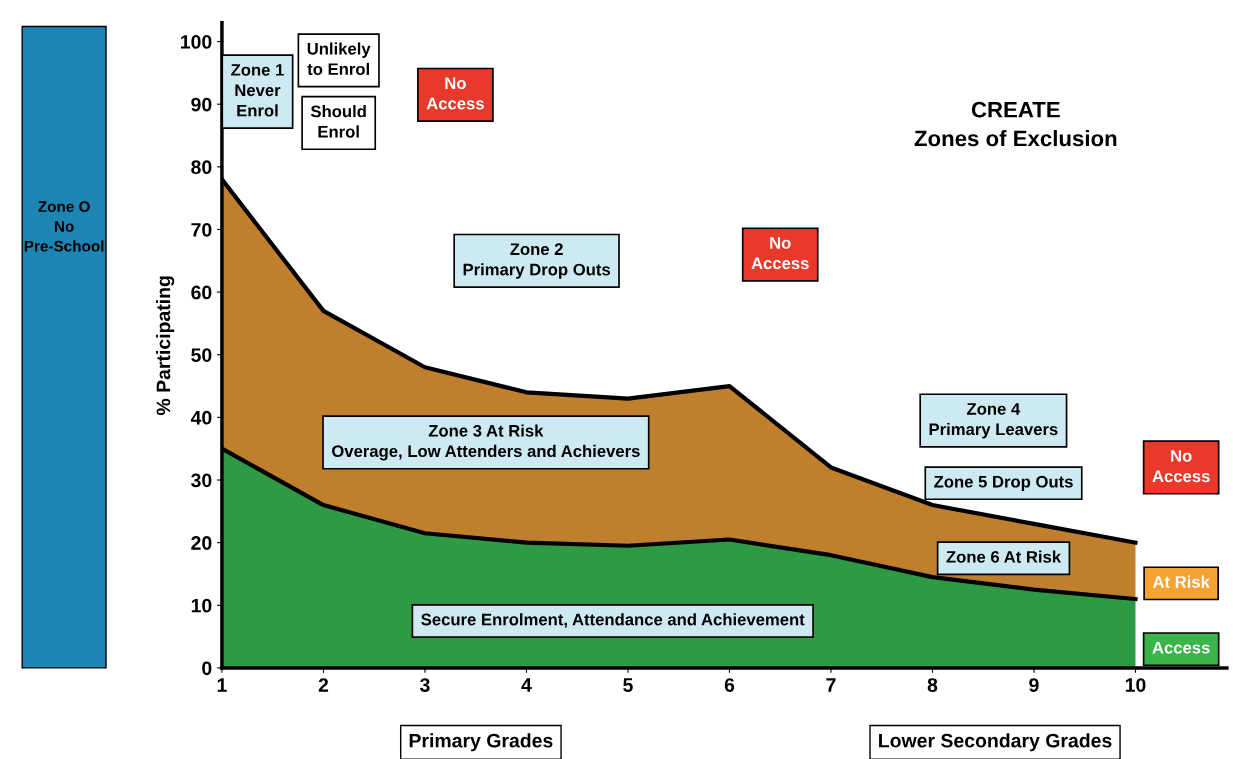 Image resolution: width=1233 pixels, height=759 pixels. What do you see at coordinates (993, 421) in the screenshot?
I see `annotation: Zone 4 Primary Leavers` at bounding box center [993, 421].